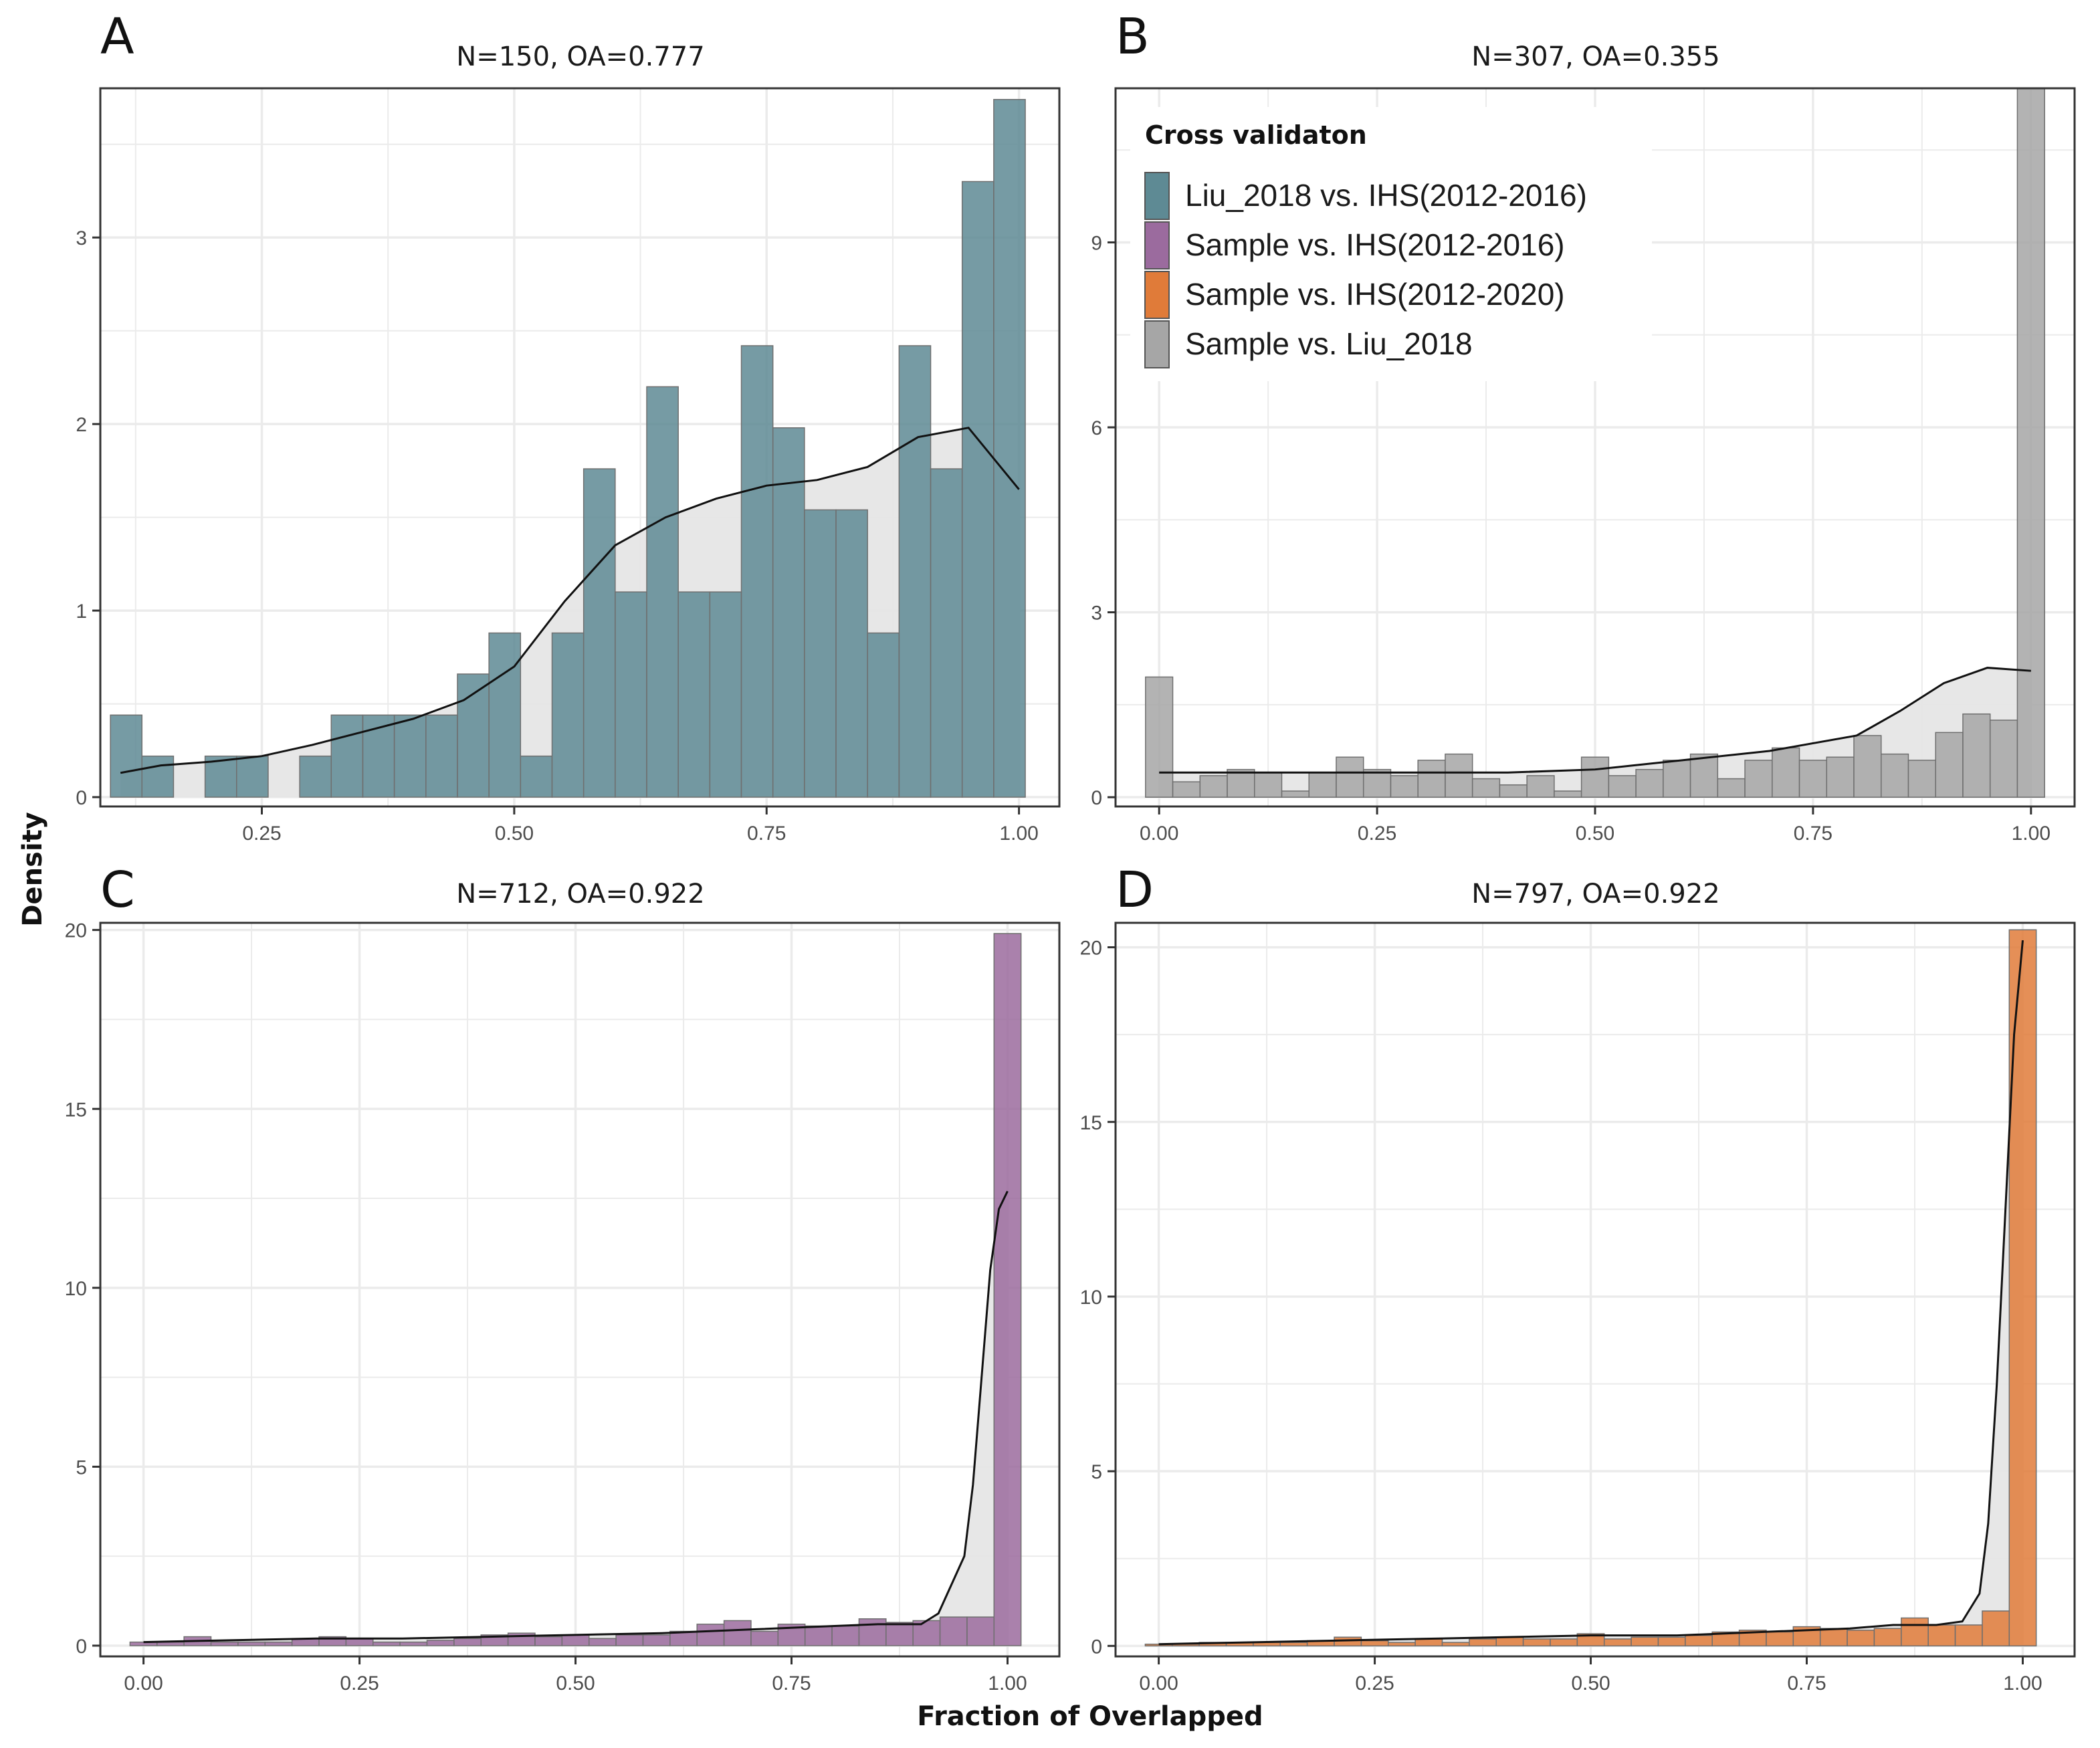 The image size is (2100, 1748). Describe the element at coordinates (1135, 890) in the screenshot. I see `panel-d-tag: D` at that location.